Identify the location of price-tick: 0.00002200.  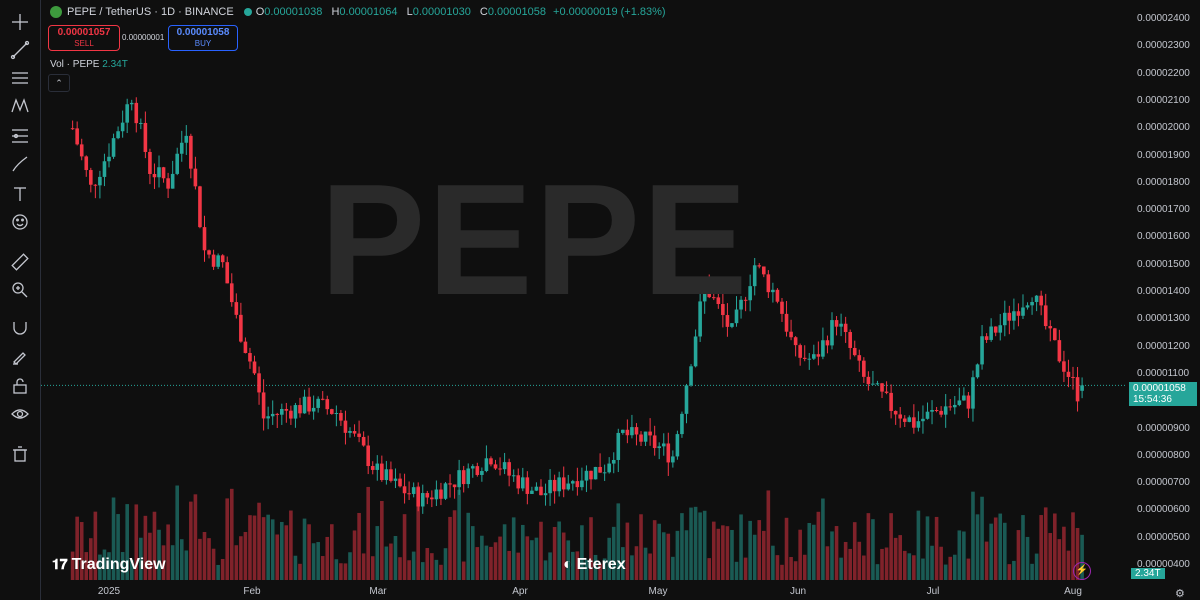
(1163, 73).